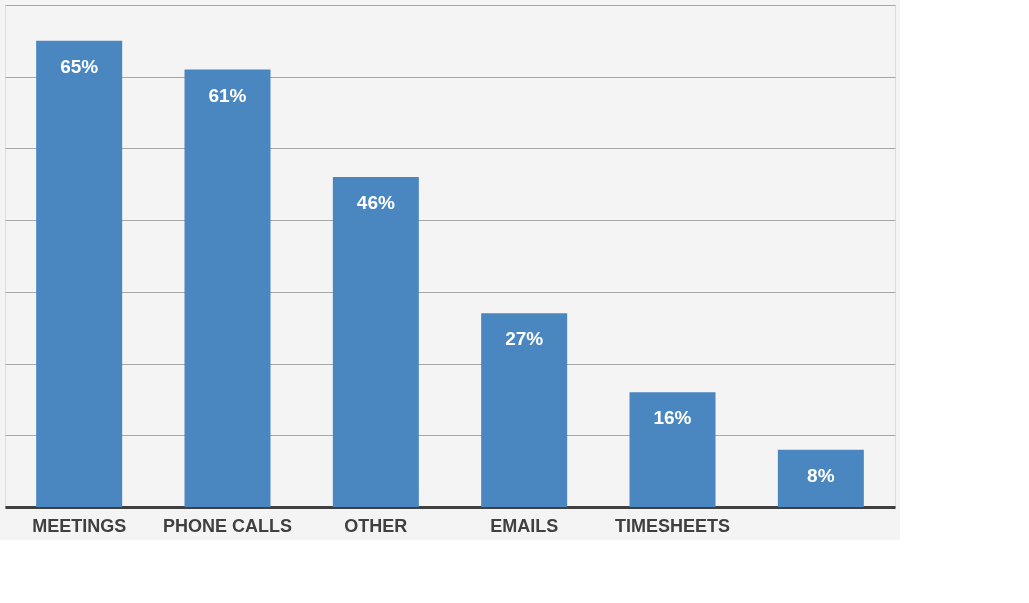 This screenshot has width=1029, height=603. I want to click on x-tick-label: TIMESHEETS, so click(672, 525).